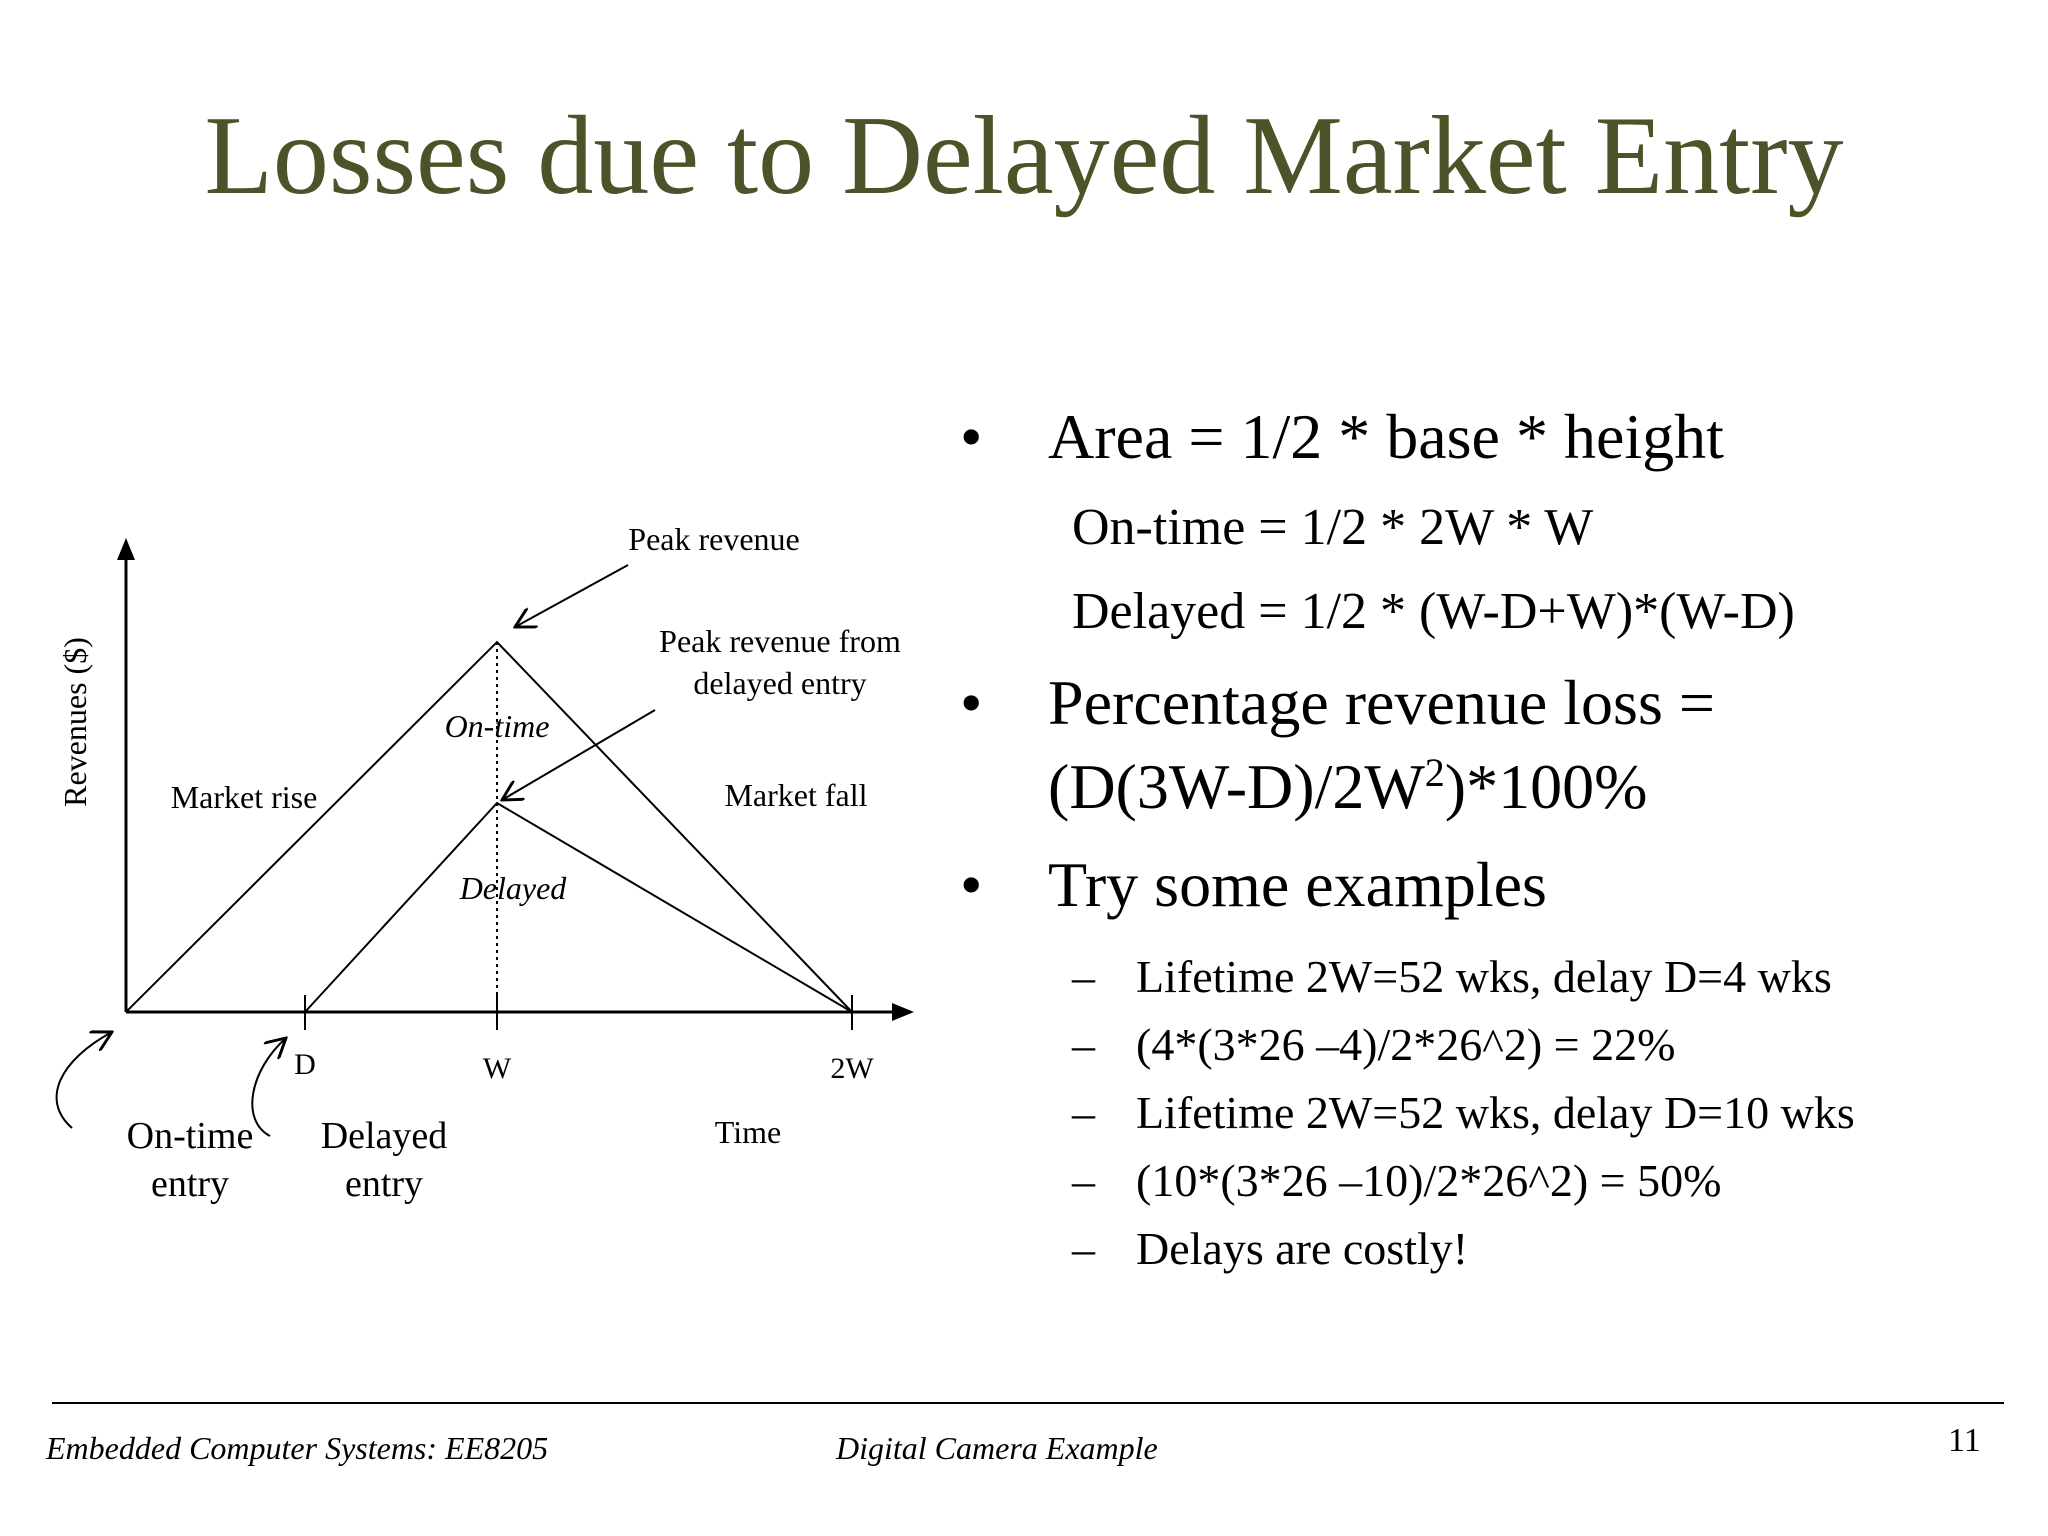 The height and width of the screenshot is (1536, 2048). I want to click on peak-revenue-arrow, so click(572, 595).